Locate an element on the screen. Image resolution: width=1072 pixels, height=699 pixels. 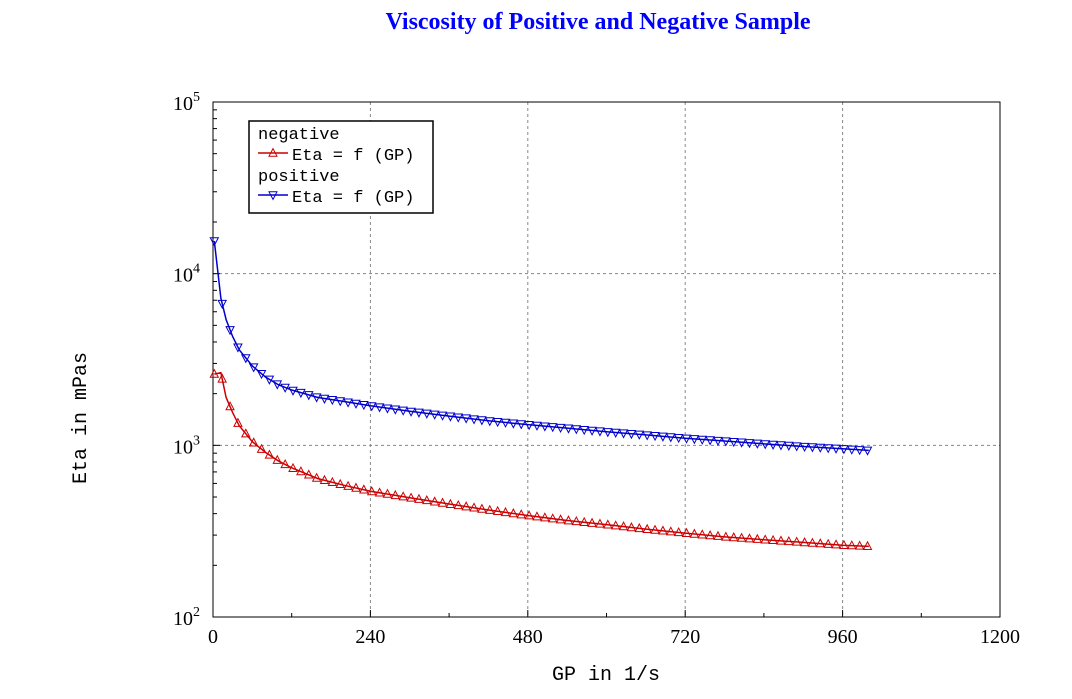
y-axis-label: Eta in mPas is located at coordinates (81, 418).